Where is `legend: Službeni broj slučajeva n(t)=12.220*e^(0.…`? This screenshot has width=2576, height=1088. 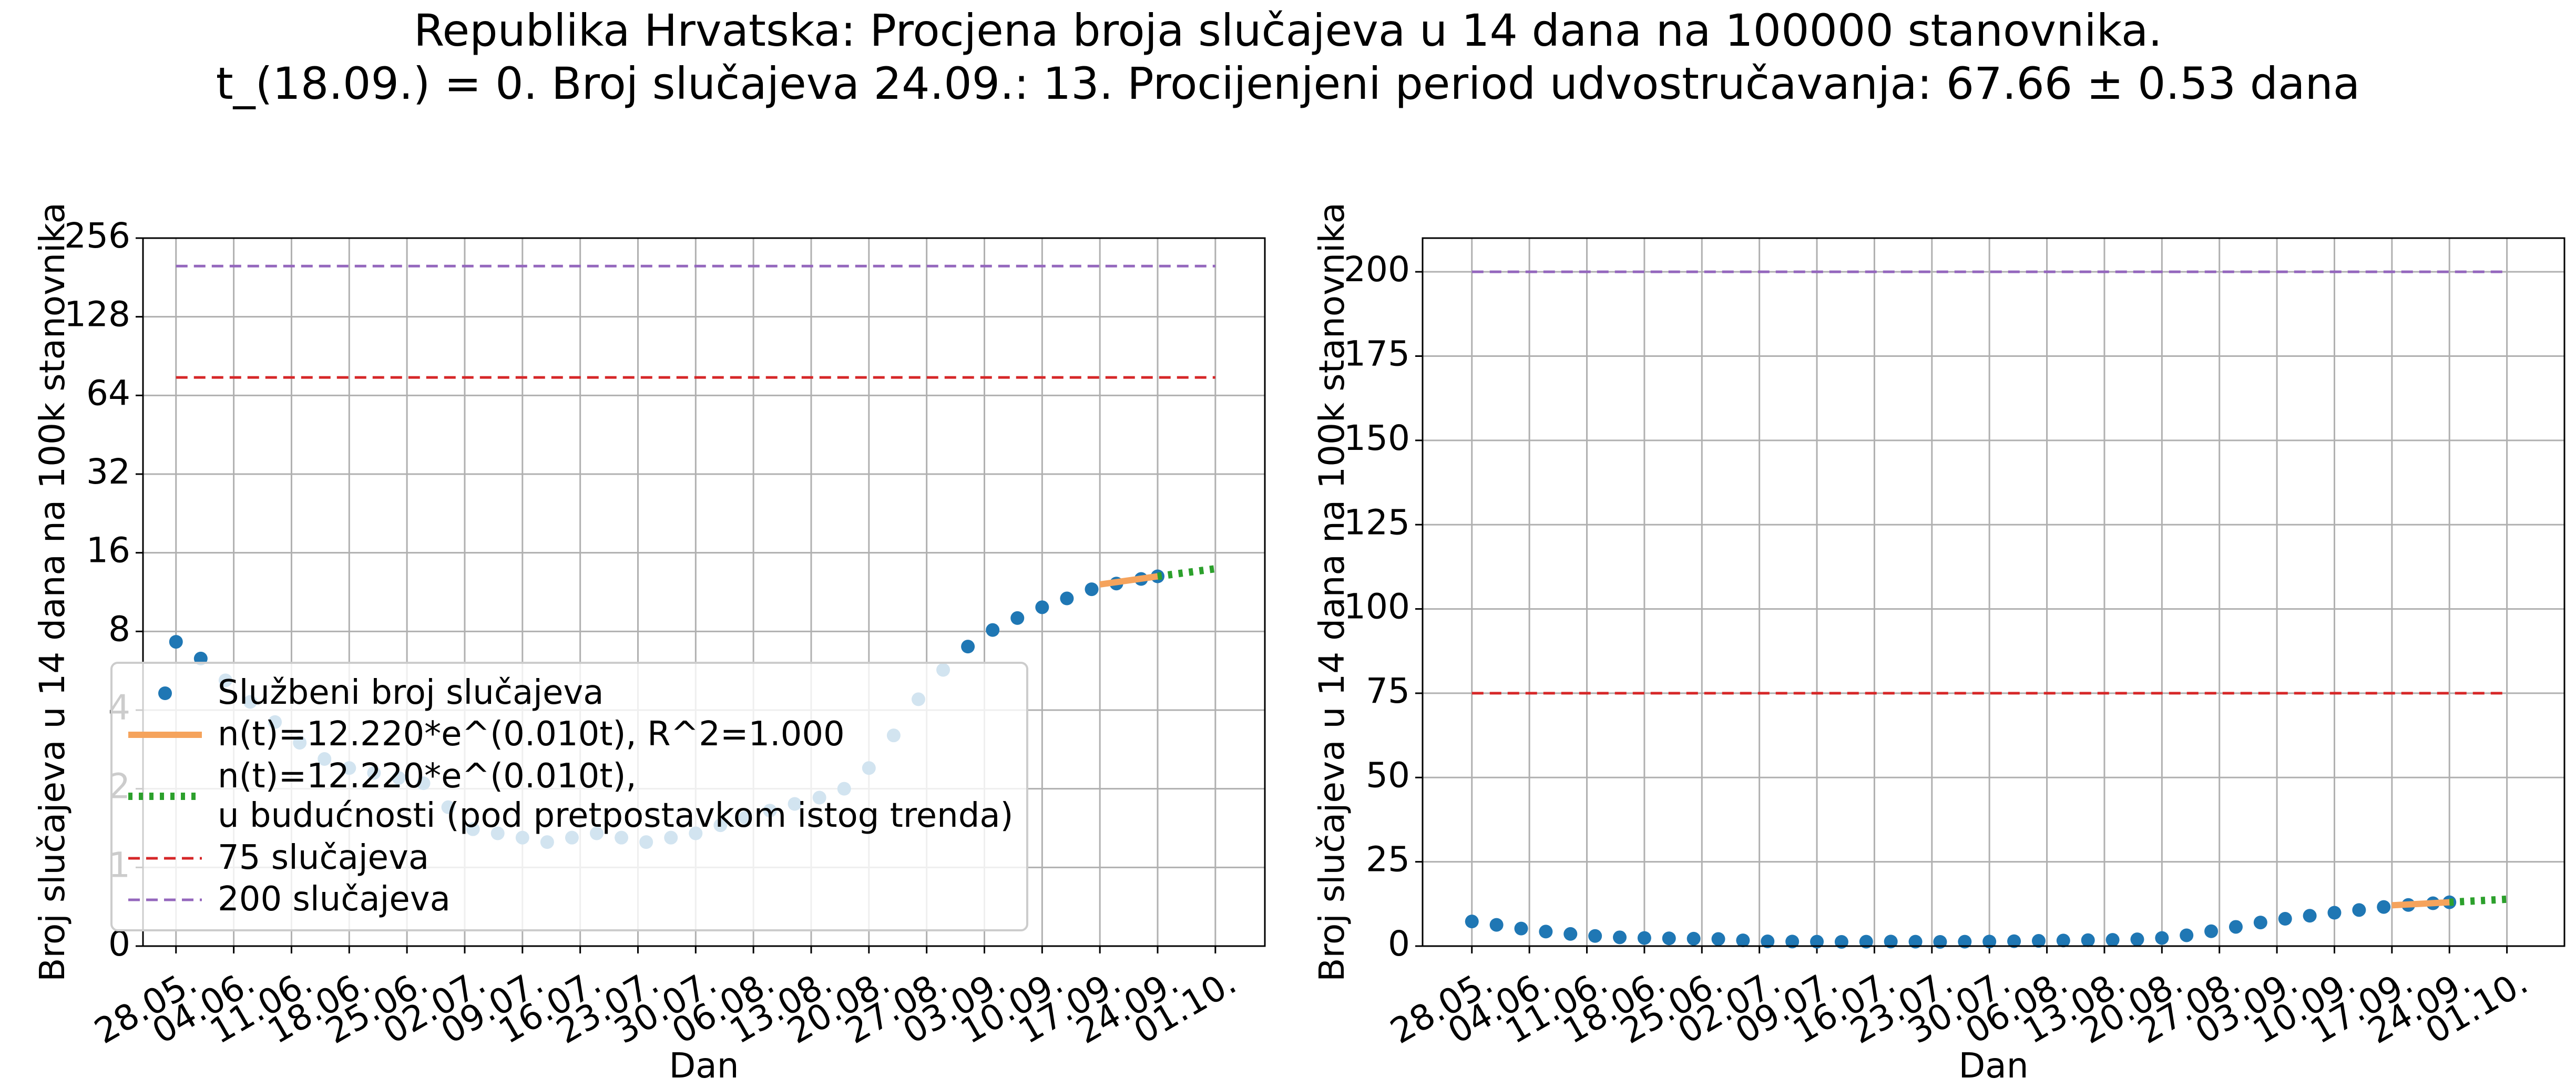
legend: Službeni broj slučajeva n(t)=12.220*e^(0.… is located at coordinates (569, 796).